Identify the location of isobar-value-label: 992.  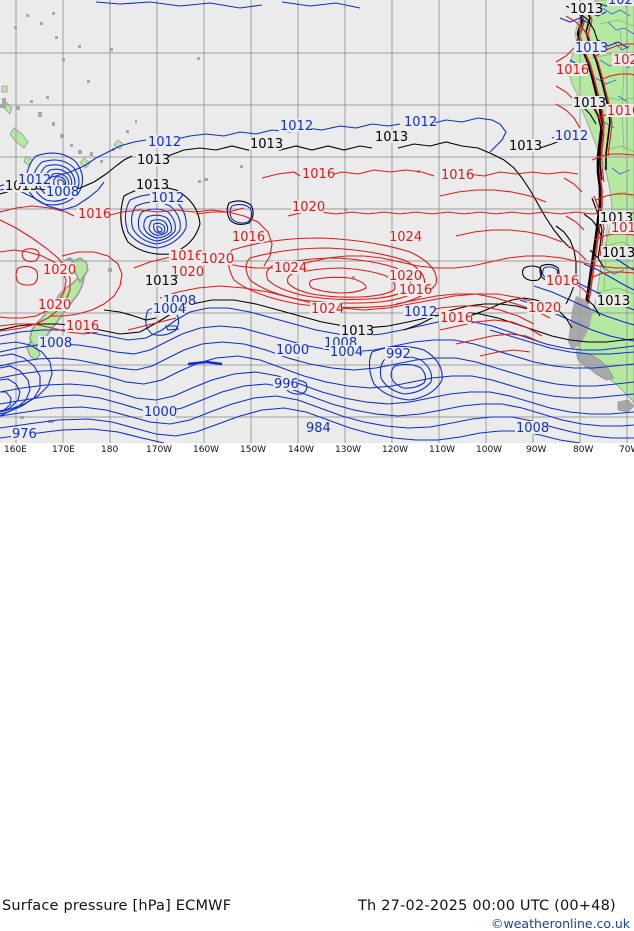
(398, 354).